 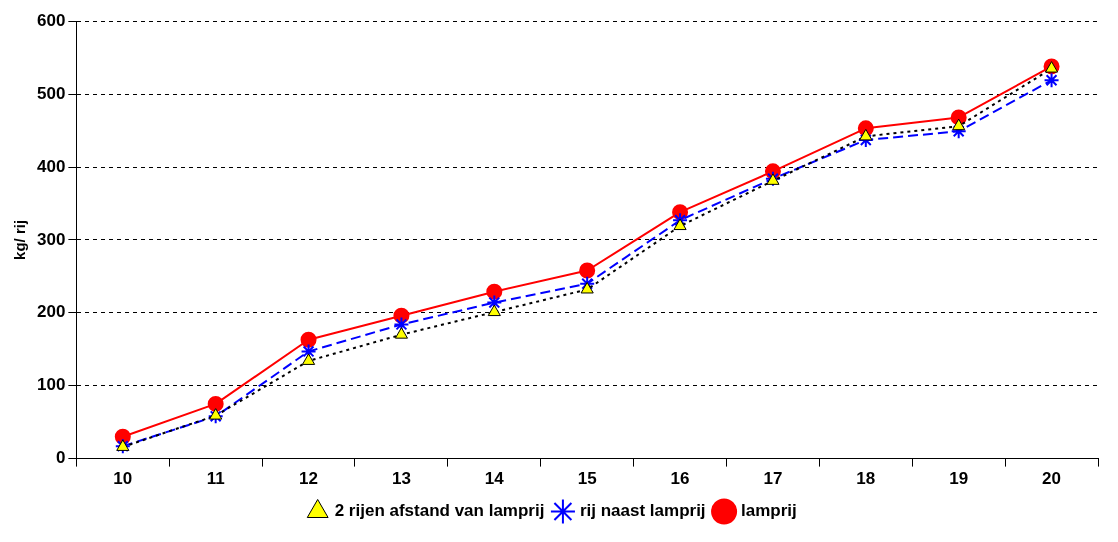 What do you see at coordinates (51, 93) in the screenshot?
I see `y-tick-label: 500` at bounding box center [51, 93].